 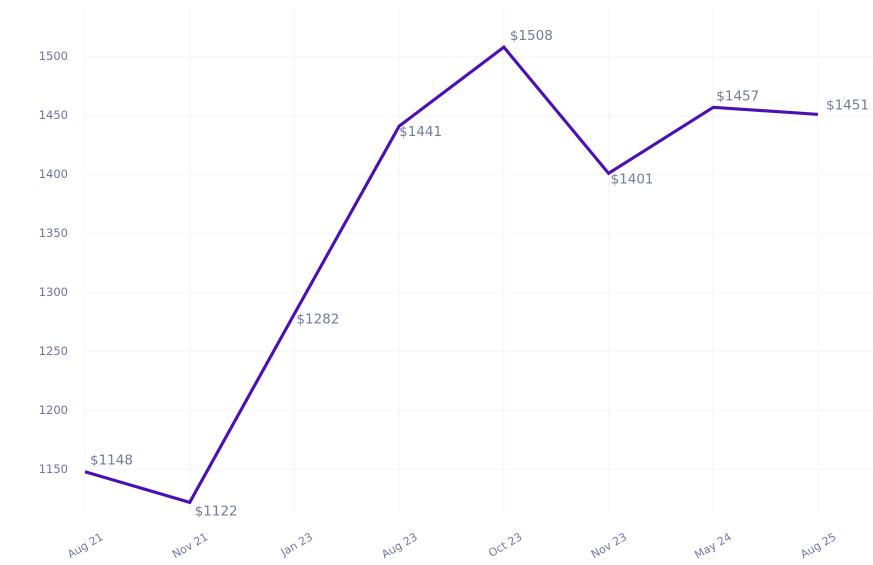 I want to click on y-axis-tick-labels: 1150 1200 1250 1300 1350 1400 1450 1500, so click(x=53, y=262).